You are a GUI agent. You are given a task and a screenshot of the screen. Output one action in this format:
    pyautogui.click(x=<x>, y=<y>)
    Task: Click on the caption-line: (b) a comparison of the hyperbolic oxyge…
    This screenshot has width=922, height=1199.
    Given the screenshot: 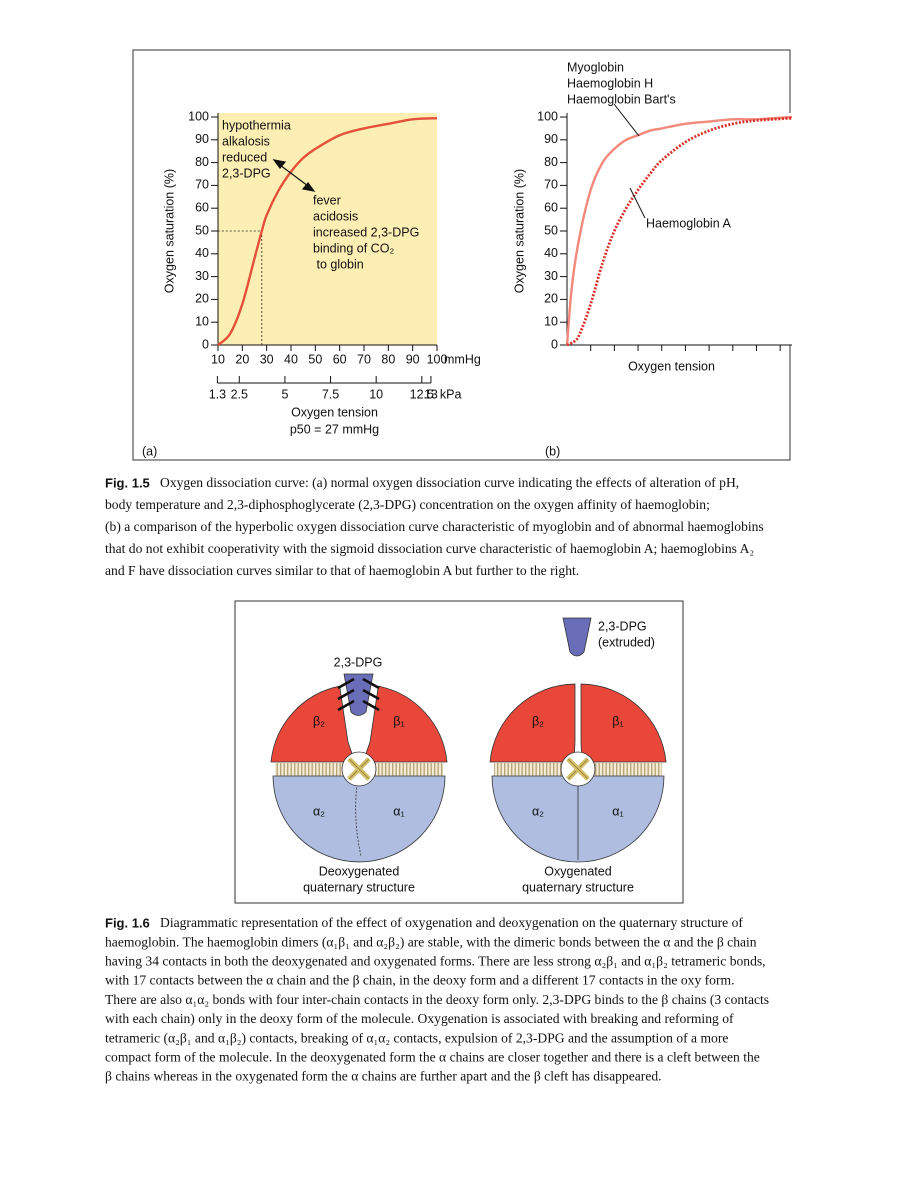 What is the action you would take?
    pyautogui.click(x=434, y=527)
    